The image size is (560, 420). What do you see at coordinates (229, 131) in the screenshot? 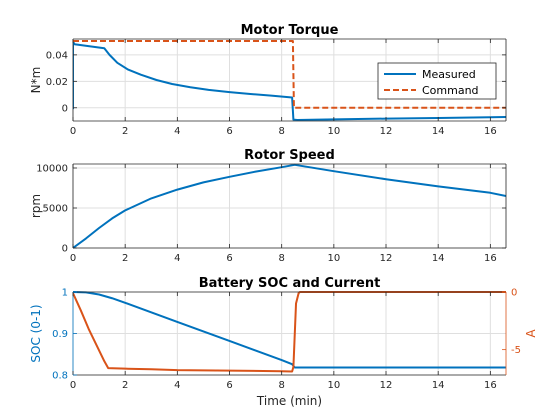
I see `torque-x-tick-label: 6` at bounding box center [229, 131].